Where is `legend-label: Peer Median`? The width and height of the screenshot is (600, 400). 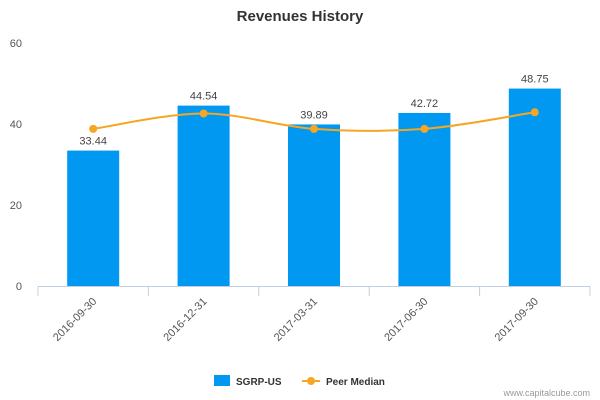
legend-label: Peer Median is located at coordinates (355, 382).